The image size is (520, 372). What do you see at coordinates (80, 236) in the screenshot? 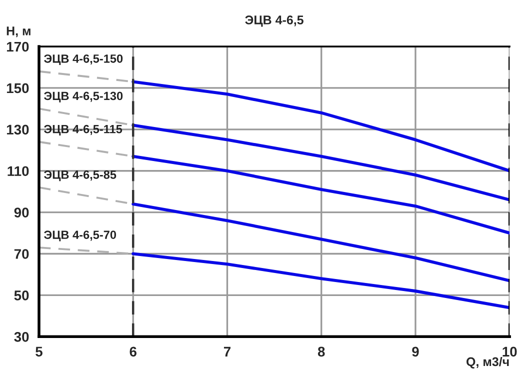
I see `series-label: ЭЦВ 4-6,5-70` at bounding box center [80, 236].